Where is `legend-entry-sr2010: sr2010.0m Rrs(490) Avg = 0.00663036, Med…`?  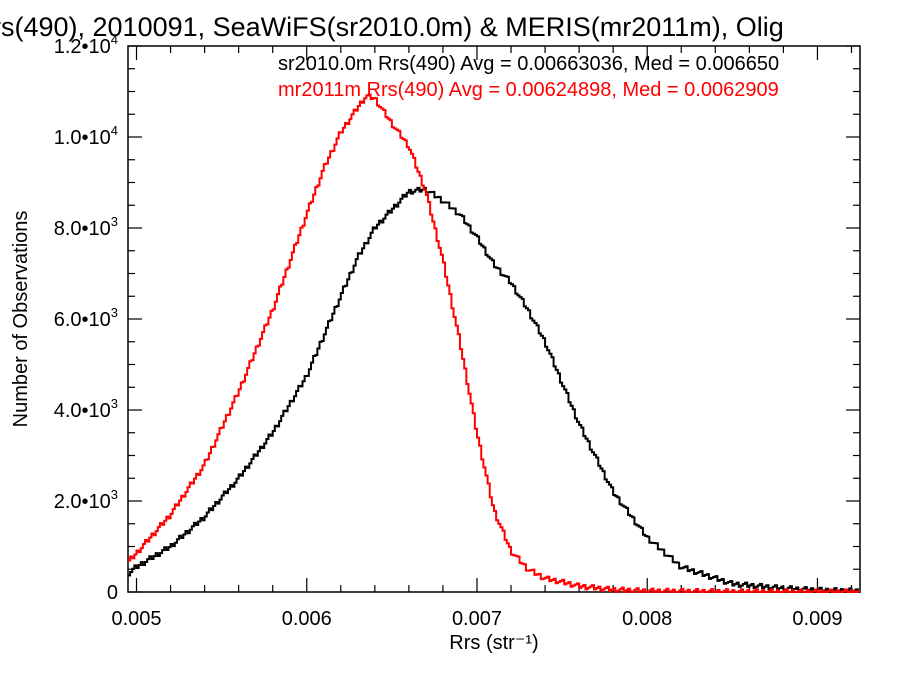
legend-entry-sr2010: sr2010.0m Rrs(490) Avg = 0.00663036, Med… is located at coordinates (528, 64).